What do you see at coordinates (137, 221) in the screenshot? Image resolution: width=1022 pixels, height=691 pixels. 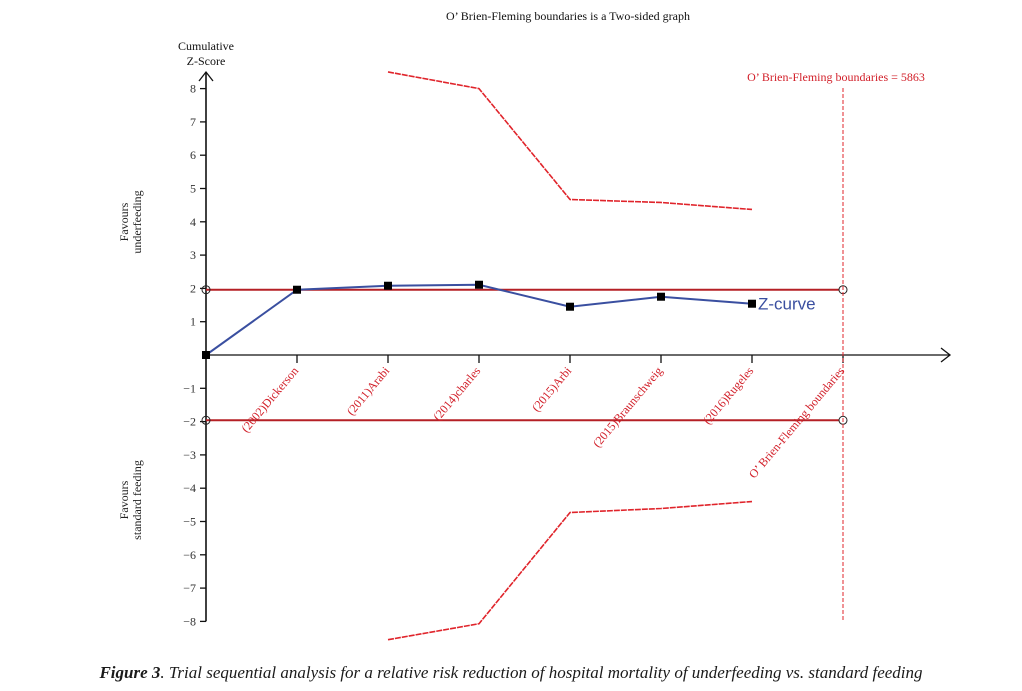 I see `region-label-upper-line2: underfeeding` at bounding box center [137, 221].